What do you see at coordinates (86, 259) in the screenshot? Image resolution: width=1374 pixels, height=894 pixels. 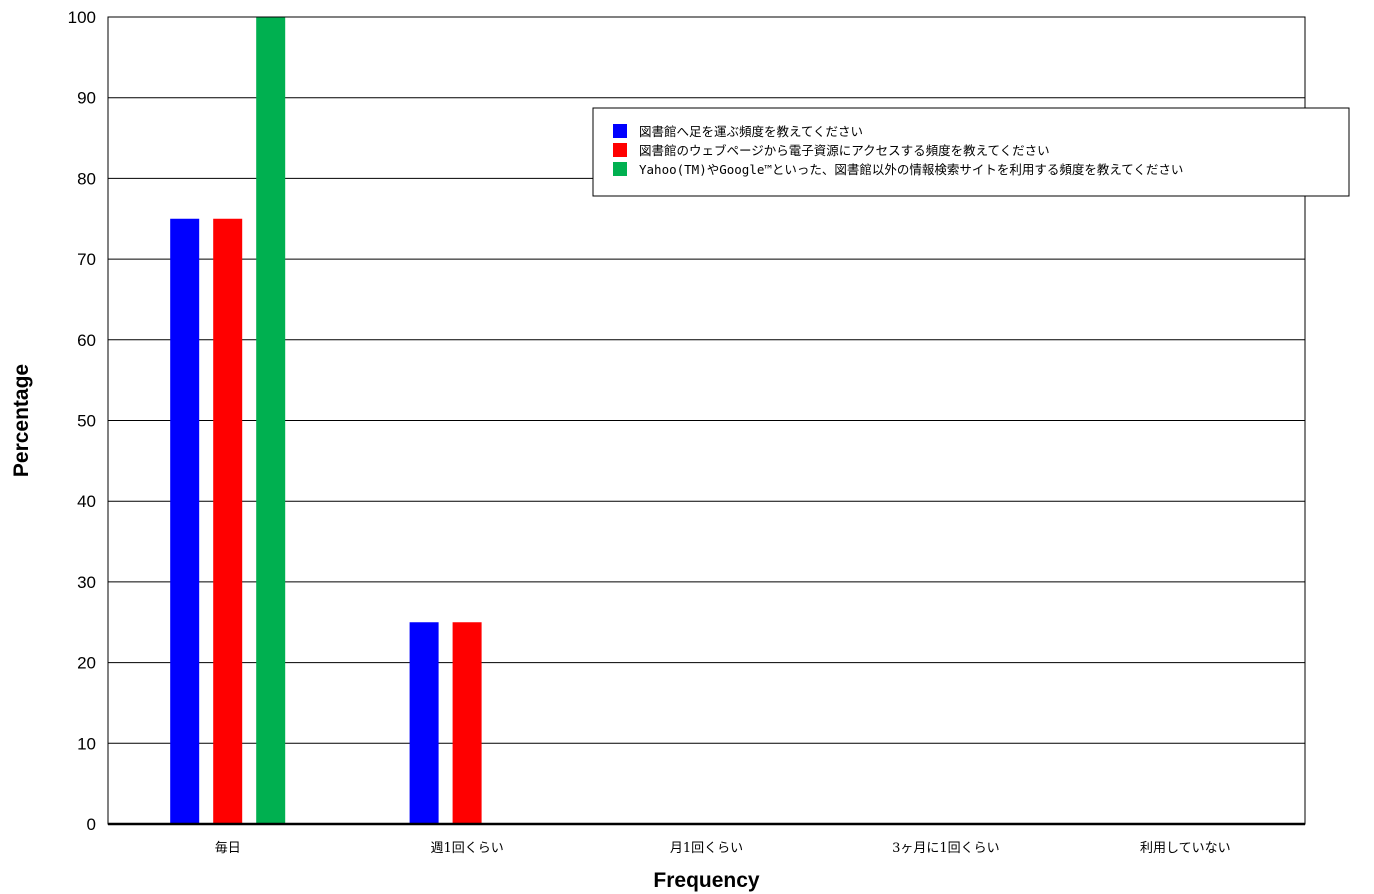 I see `y-tick-label: 70` at bounding box center [86, 259].